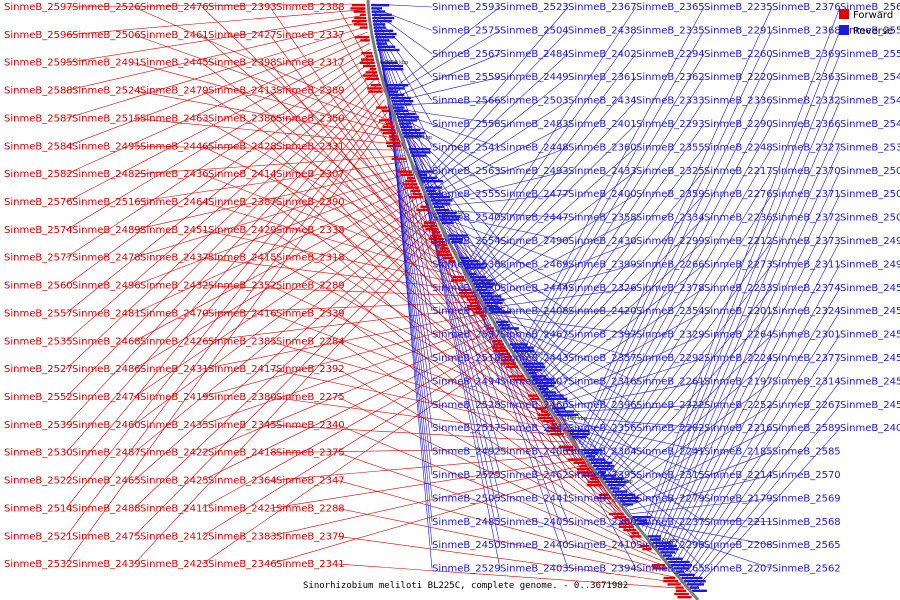 Image resolution: width=900 pixels, height=600 pixels. What do you see at coordinates (310, 230) in the screenshot?
I see `gene-label: SinmeB_2338` at bounding box center [310, 230].